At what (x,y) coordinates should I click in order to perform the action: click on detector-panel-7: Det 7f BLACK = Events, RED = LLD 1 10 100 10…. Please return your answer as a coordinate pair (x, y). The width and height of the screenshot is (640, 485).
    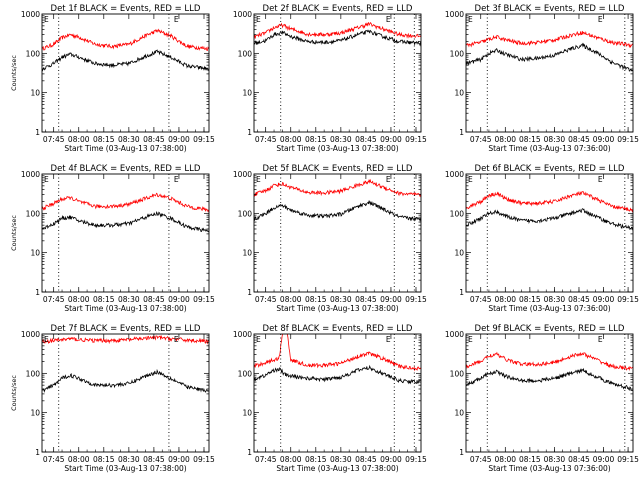
    Looking at the image, I should click on (112, 398).